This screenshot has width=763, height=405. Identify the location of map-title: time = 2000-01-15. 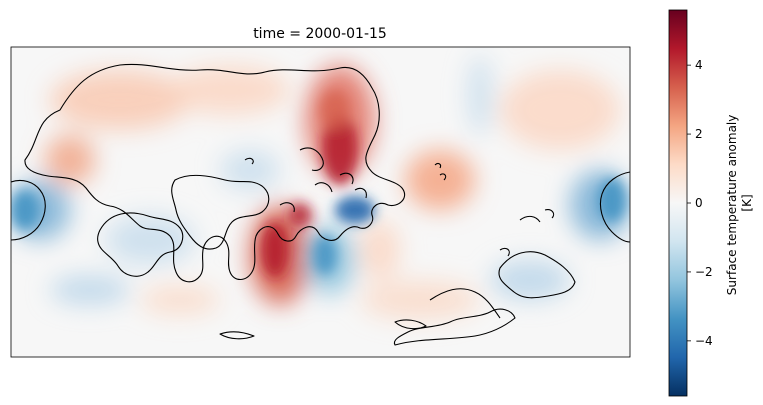
(320, 34).